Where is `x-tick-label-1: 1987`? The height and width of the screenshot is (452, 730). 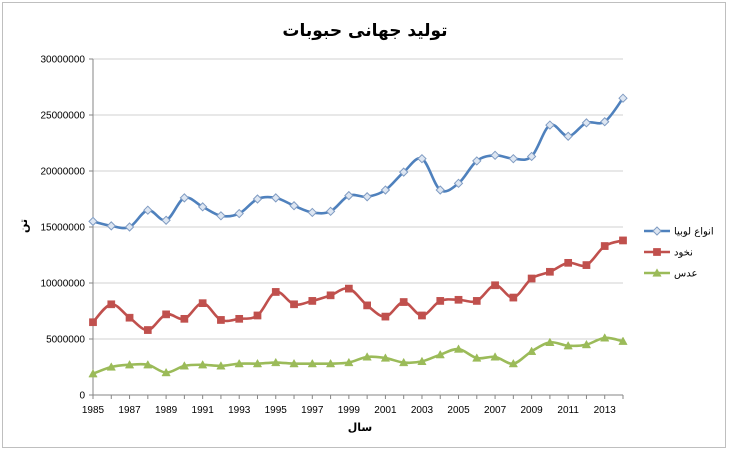
x-tick-label-1: 1987 is located at coordinates (129, 410).